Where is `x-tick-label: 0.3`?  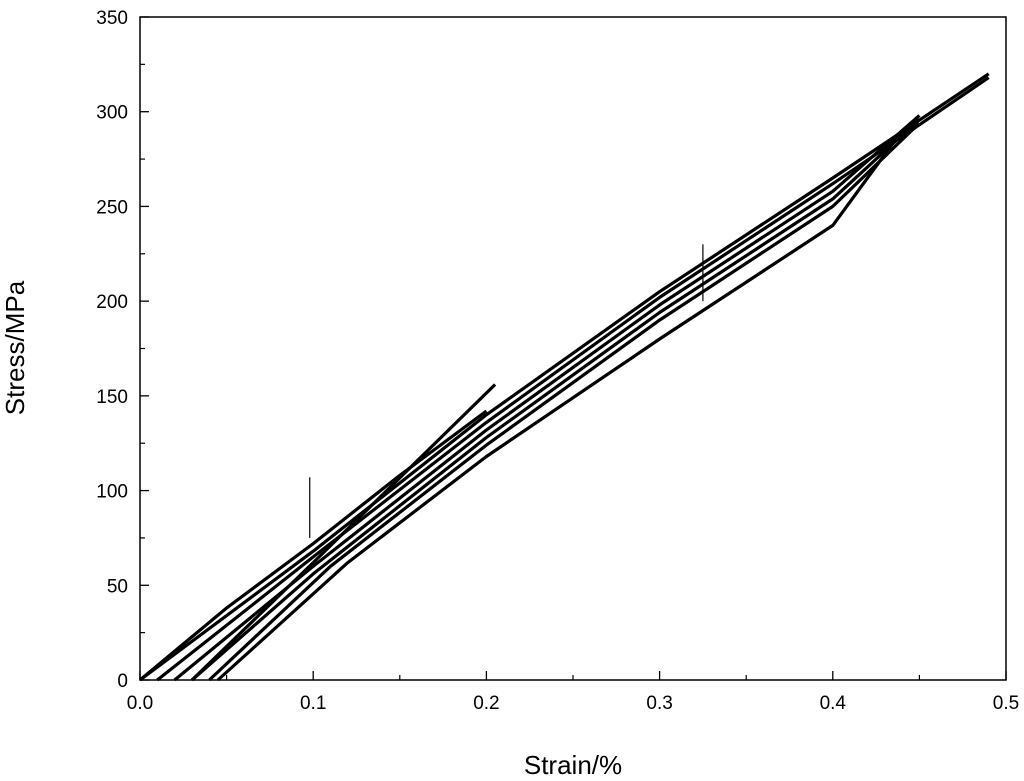
x-tick-label: 0.3 is located at coordinates (659, 703).